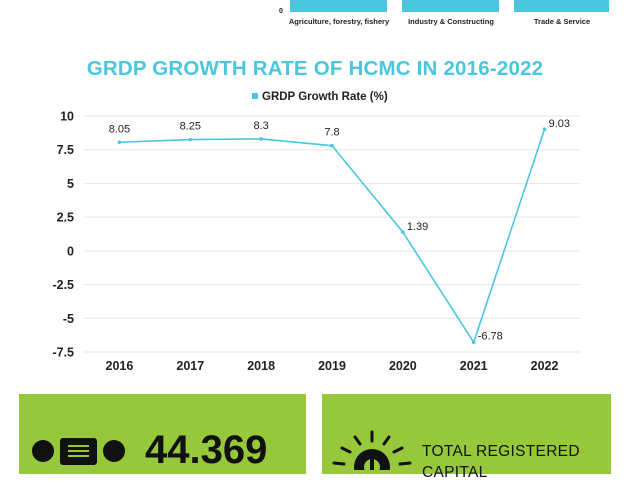 Image resolution: width=628 pixels, height=483 pixels. What do you see at coordinates (261, 366) in the screenshot?
I see `x-tick-label: 2018` at bounding box center [261, 366].